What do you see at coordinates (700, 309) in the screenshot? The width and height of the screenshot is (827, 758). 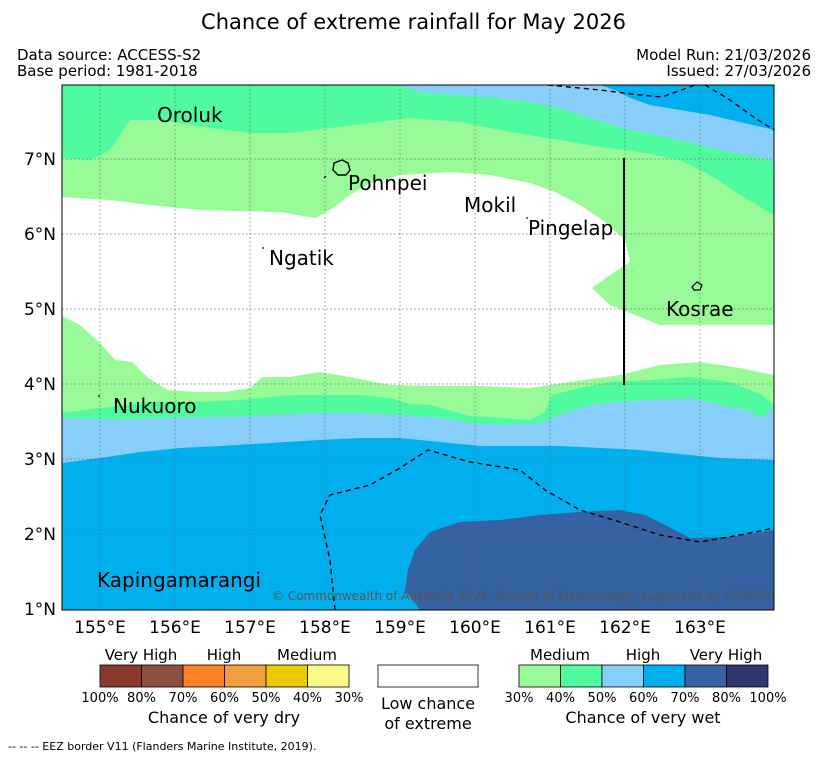 I see `label-kosrae: Kosrae` at bounding box center [700, 309].